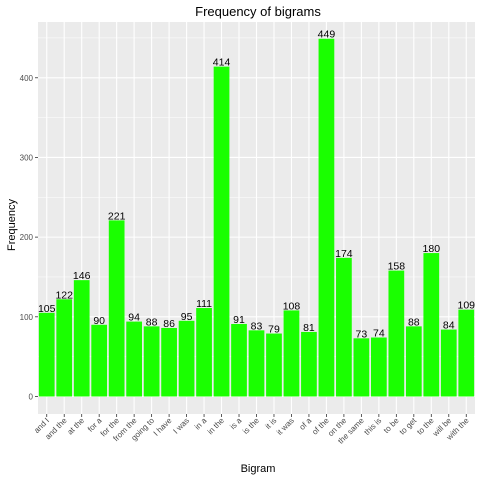 The width and height of the screenshot is (480, 480). I want to click on bar-value-label: 95, so click(187, 317).